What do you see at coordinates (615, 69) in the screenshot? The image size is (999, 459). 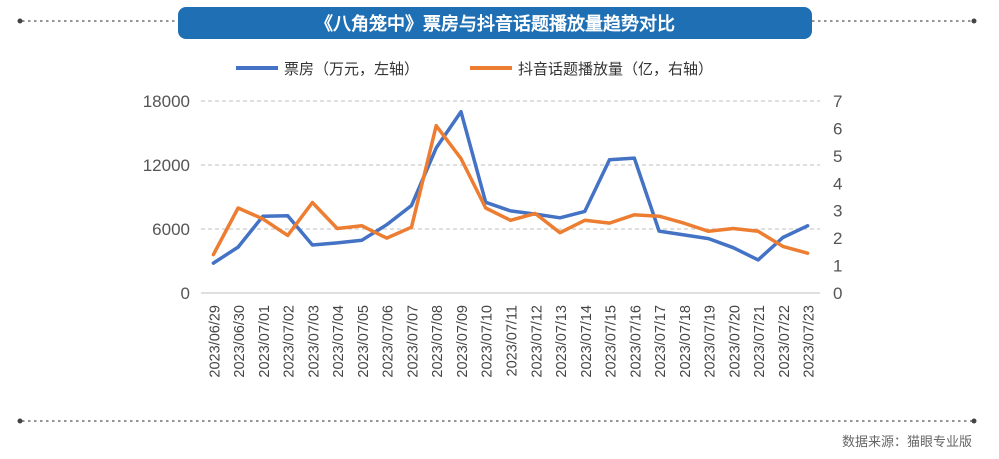 I see `legend-label-plays: 抖音话题播放量（亿，右轴）` at bounding box center [615, 69].